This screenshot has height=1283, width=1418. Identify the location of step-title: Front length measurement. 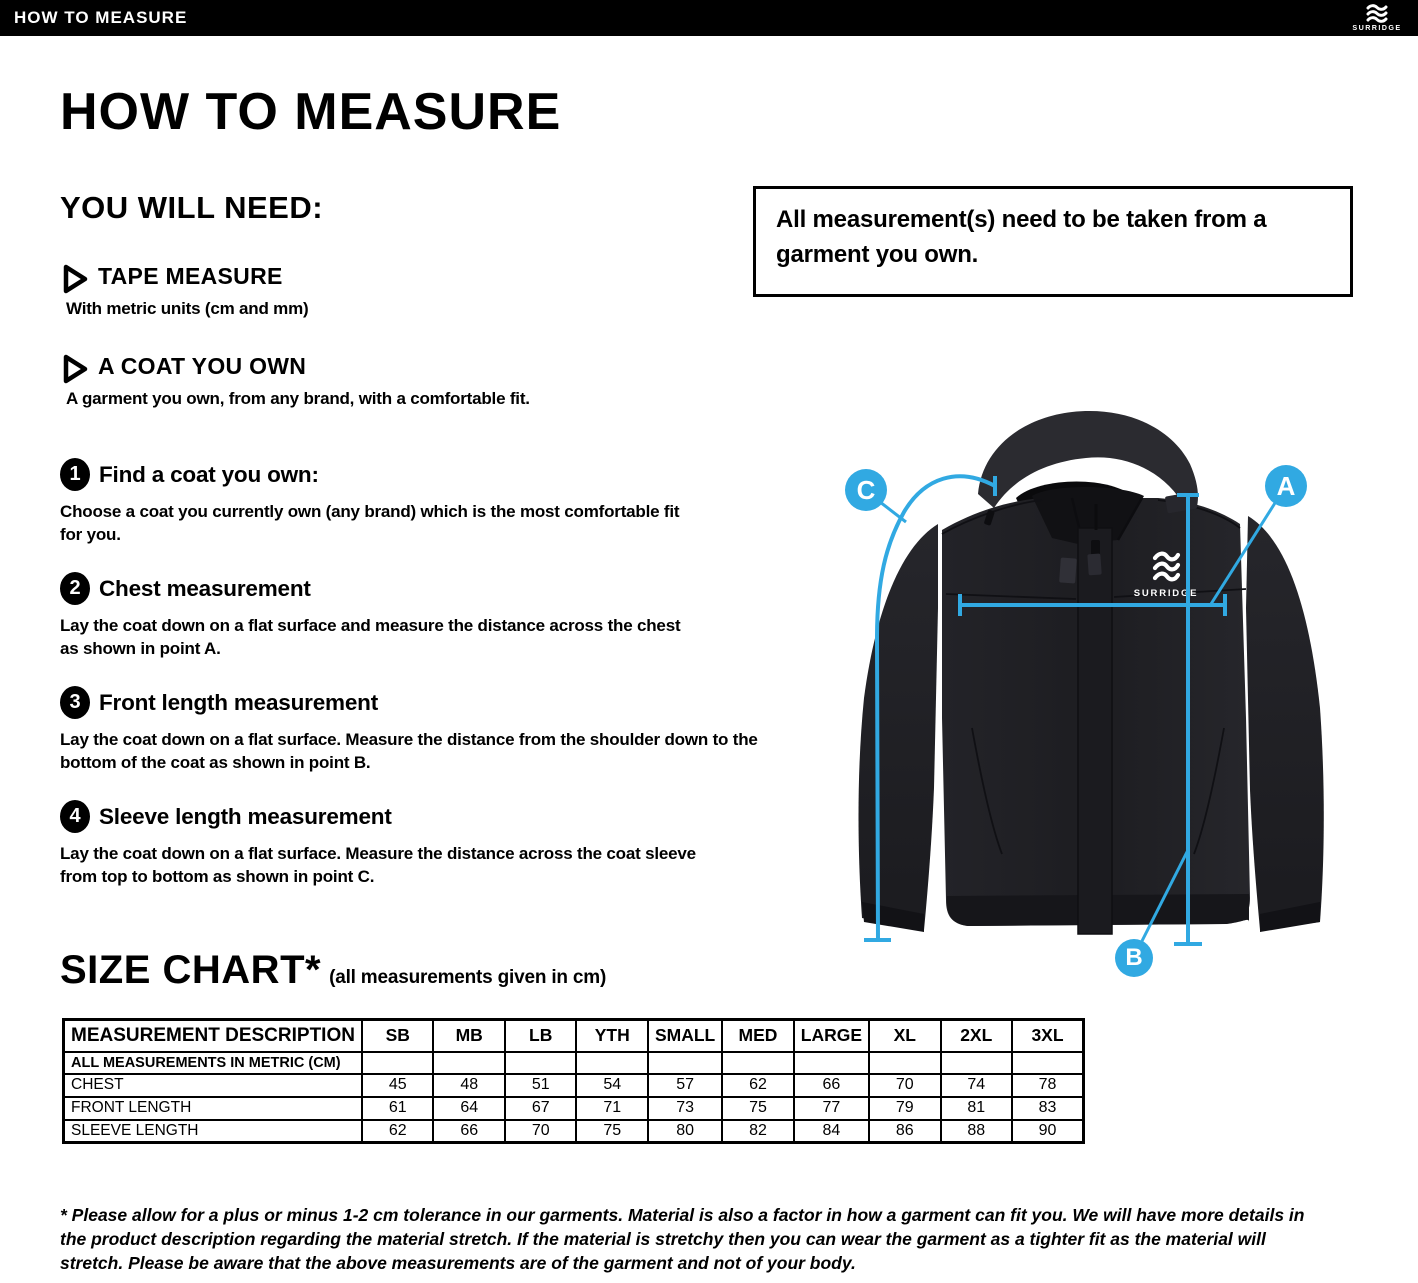
(238, 702).